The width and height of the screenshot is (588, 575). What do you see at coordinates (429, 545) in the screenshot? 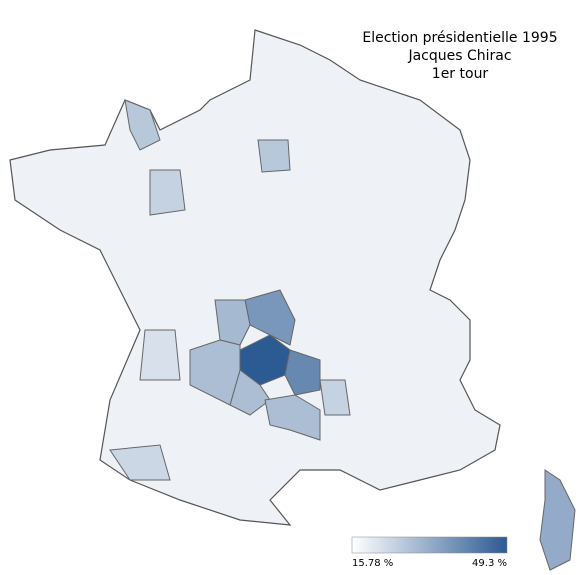
I see `legend-gradient` at bounding box center [429, 545].